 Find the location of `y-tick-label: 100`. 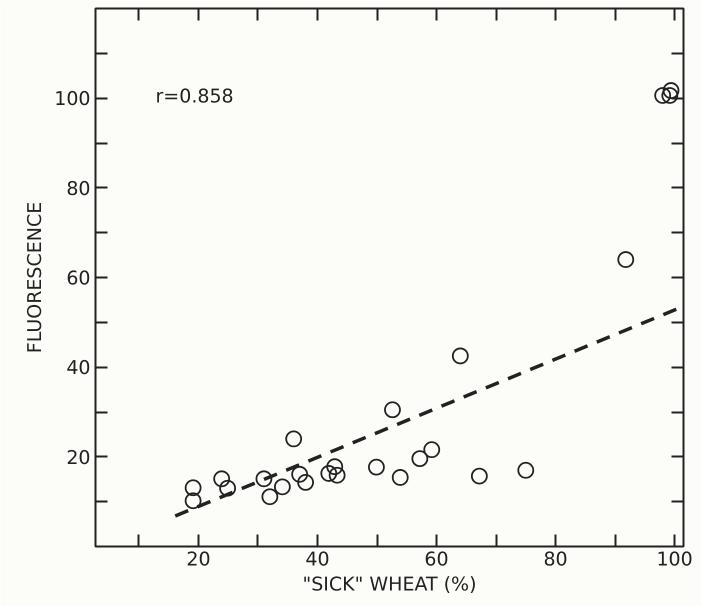

y-tick-label: 100 is located at coordinates (72, 99).